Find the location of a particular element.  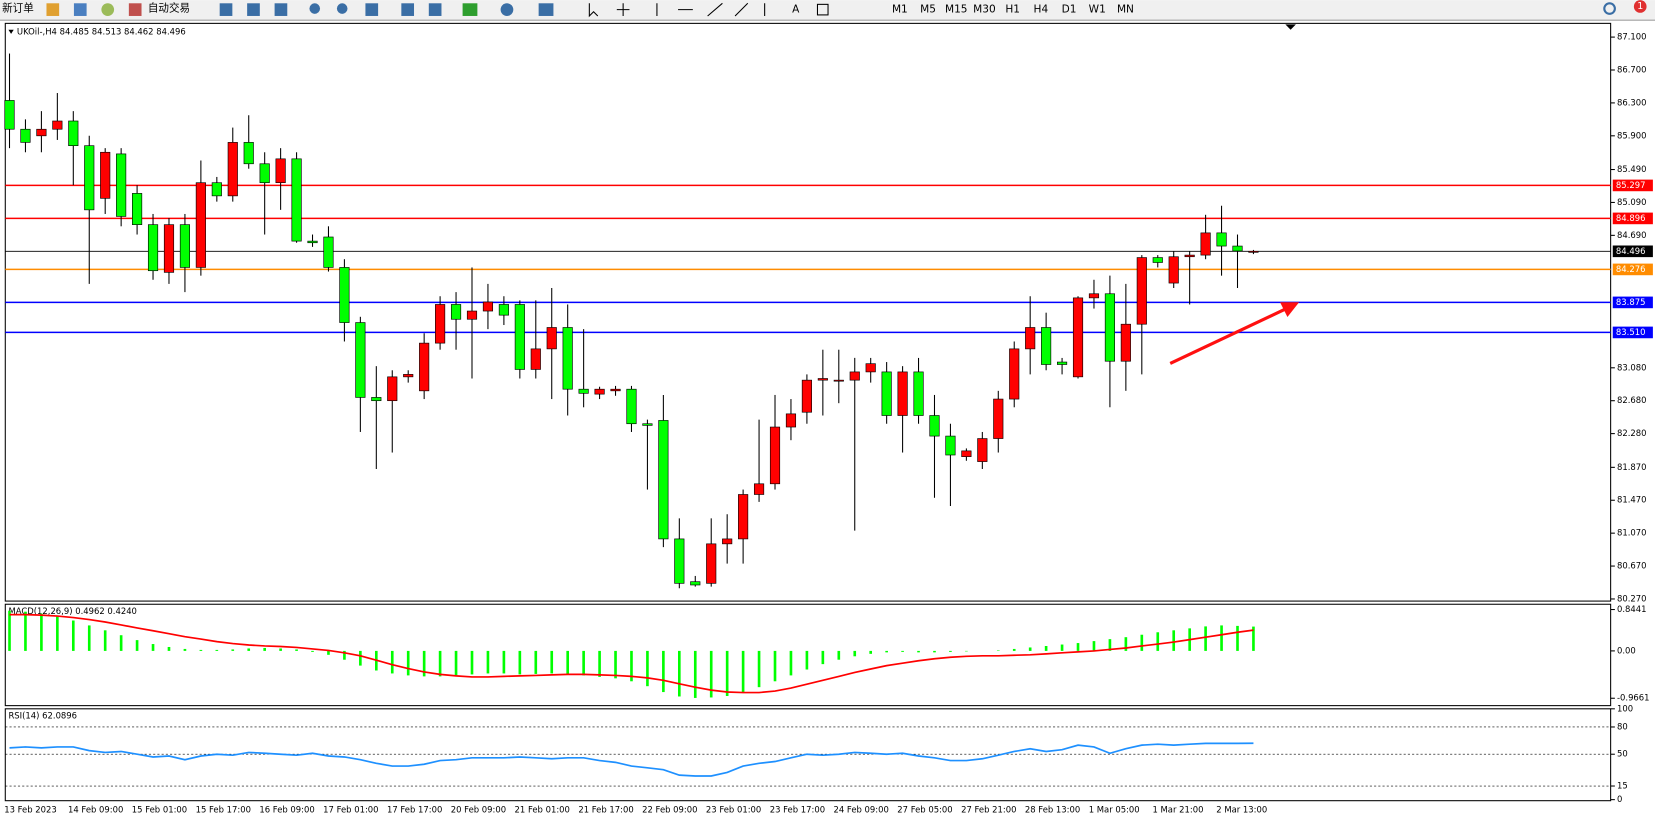

indicator-line is located at coordinates (631, 759).